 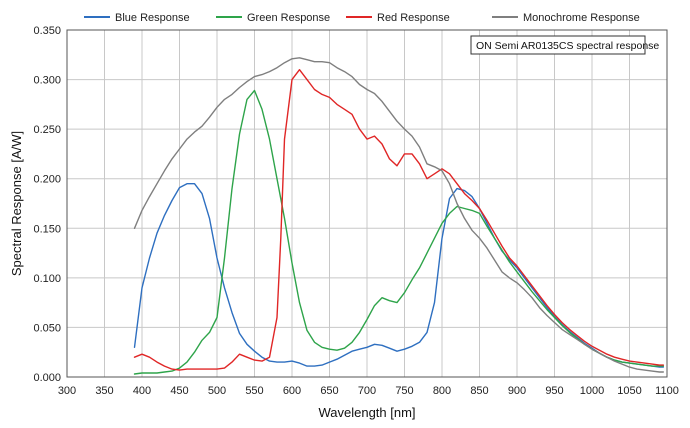 I want to click on x-tick-label: 1000, so click(x=592, y=391).